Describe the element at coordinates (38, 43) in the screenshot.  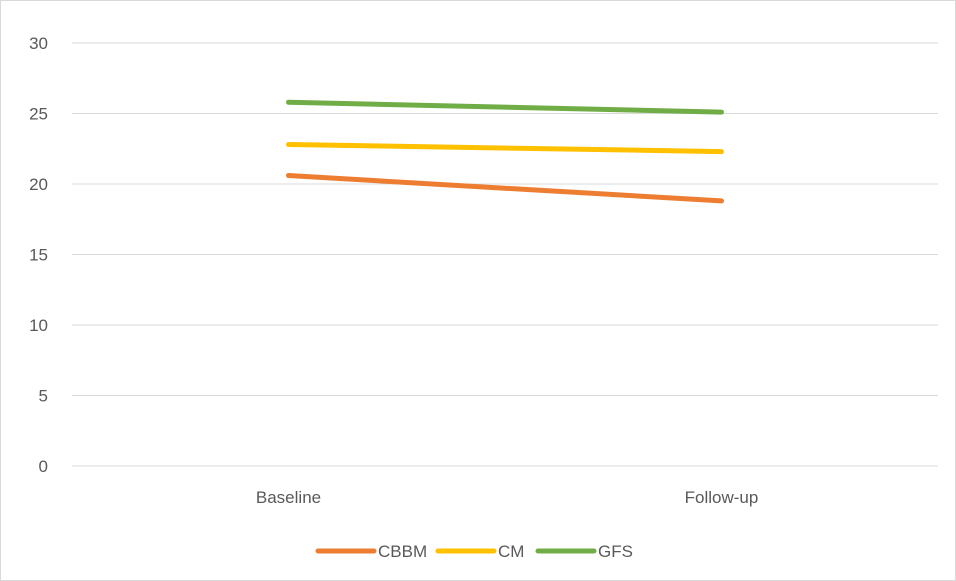
I see `y-tick-label: 30` at that location.